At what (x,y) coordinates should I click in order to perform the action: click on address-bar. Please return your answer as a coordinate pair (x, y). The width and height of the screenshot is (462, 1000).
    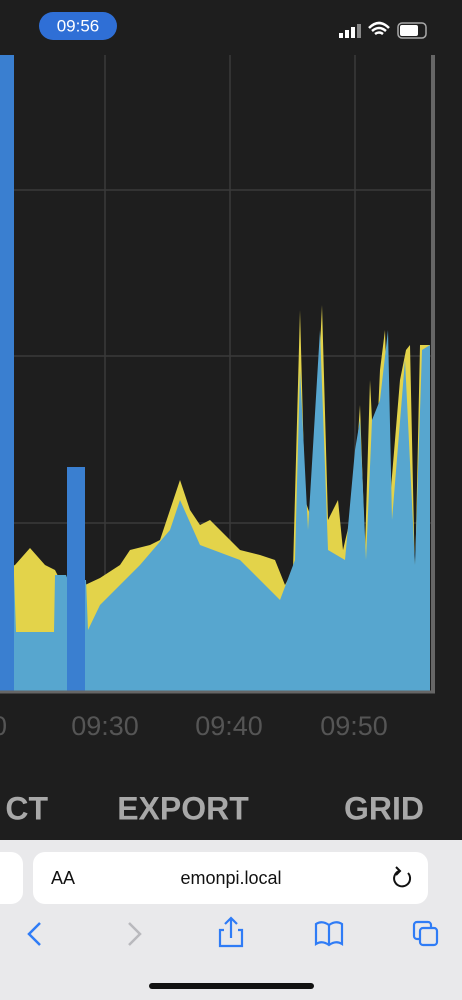
    Looking at the image, I should click on (230, 878).